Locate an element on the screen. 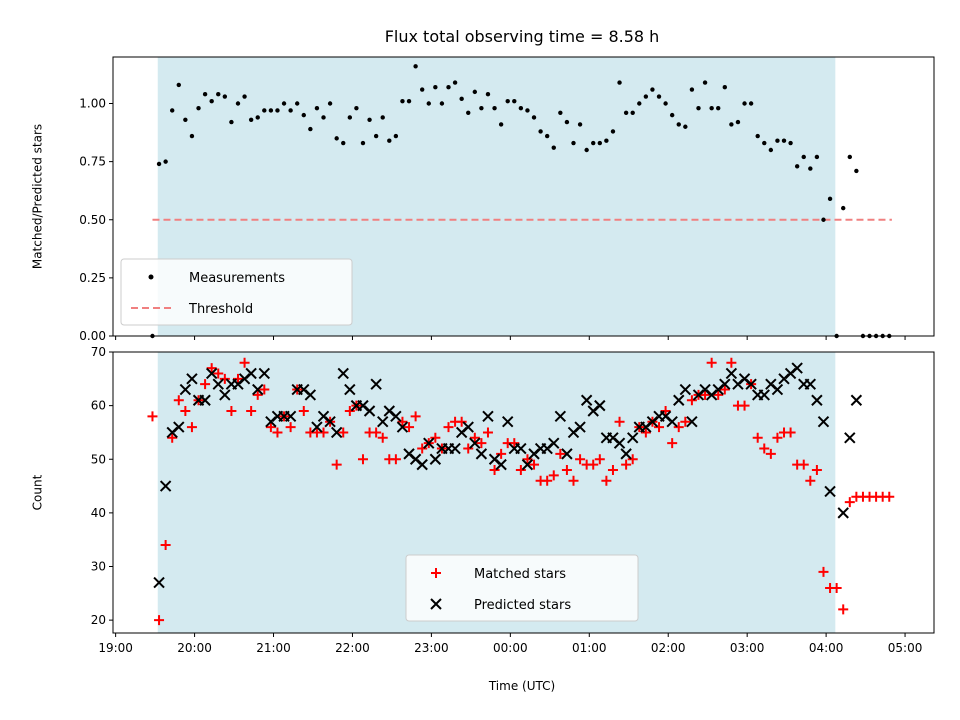  legend-label: Measurements is located at coordinates (237, 278).